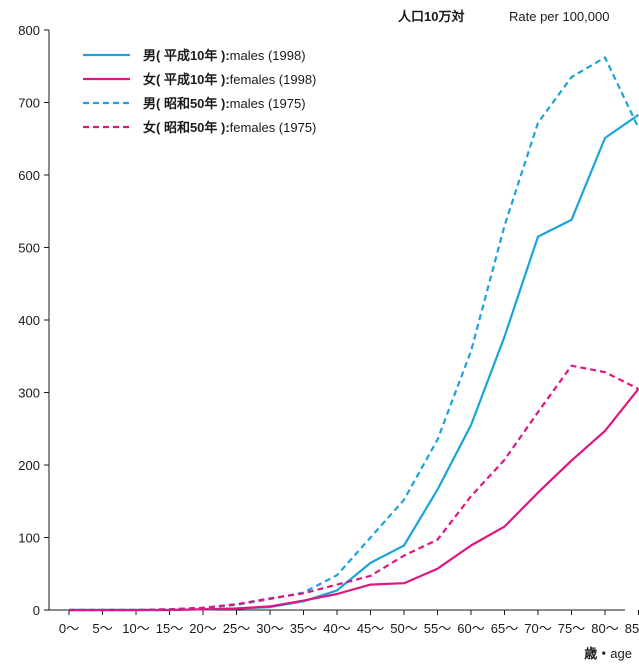  I want to click on legend-label-1: 男( 平成10年 ):males (1998), so click(224, 55).